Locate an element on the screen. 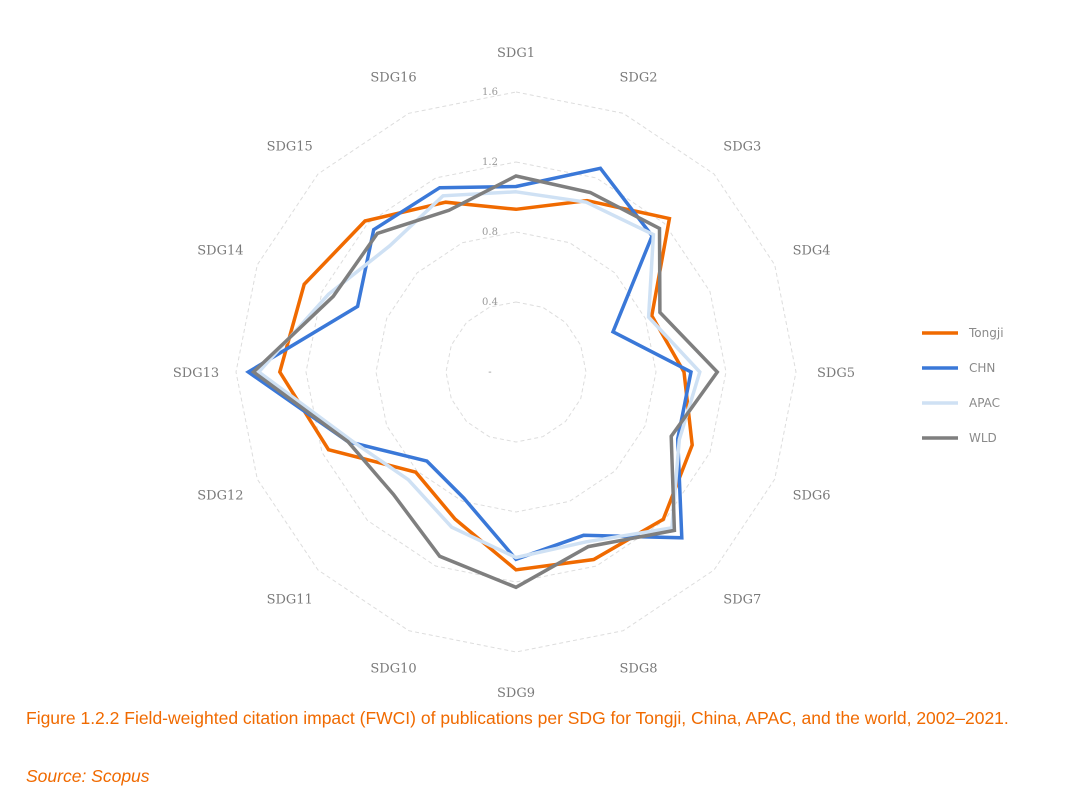 Image resolution: width=1079 pixels, height=797 pixels. axis-label-sdg12: SDG12 is located at coordinates (220, 496).